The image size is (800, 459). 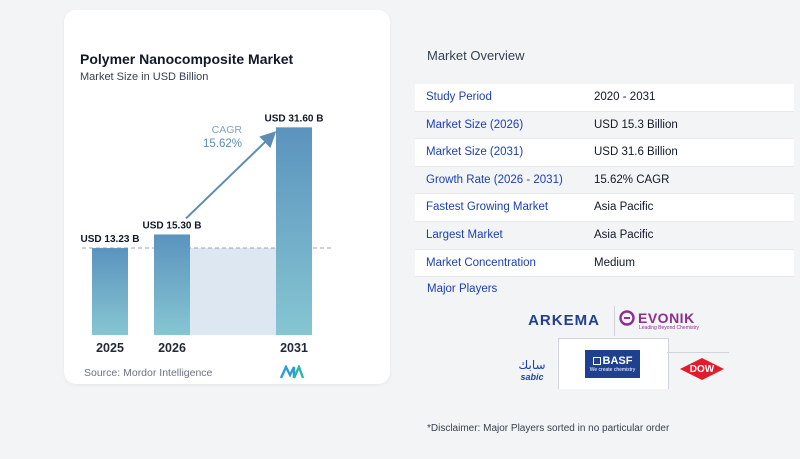 I want to click on row-label: Fastest Growing Market, so click(x=487, y=207).